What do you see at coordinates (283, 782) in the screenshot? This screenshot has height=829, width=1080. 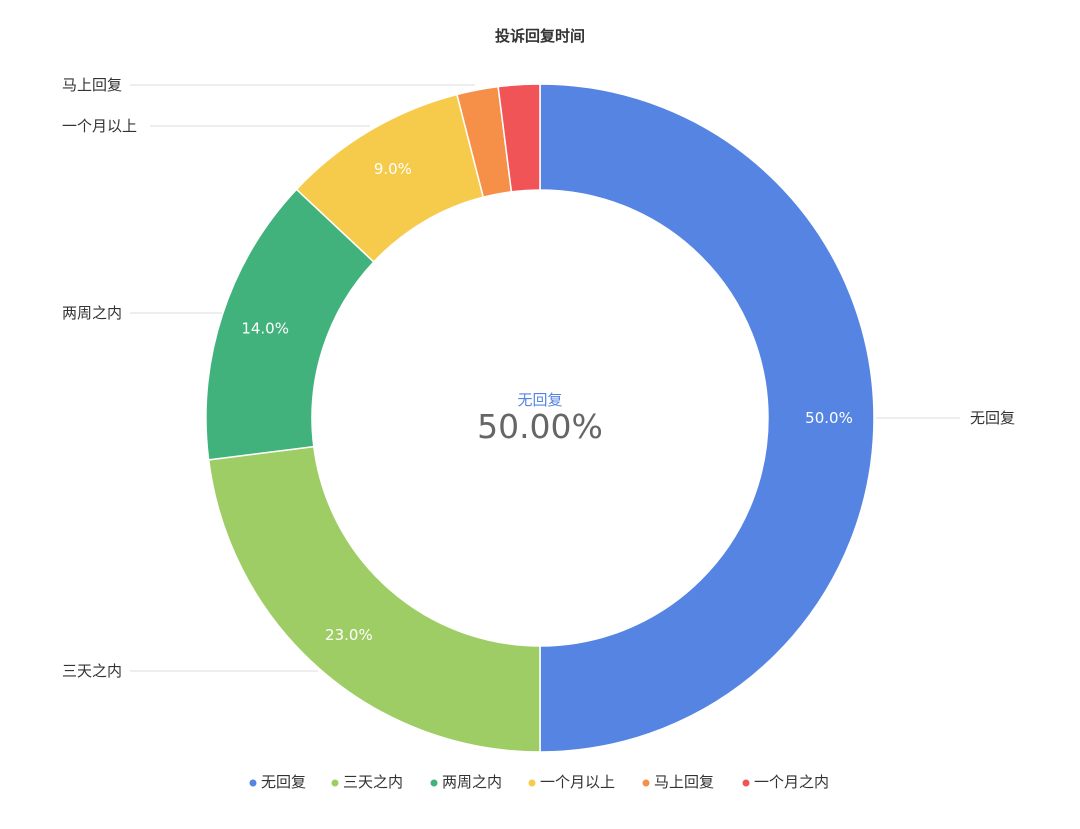 I see `legend-label-0: 无回复` at bounding box center [283, 782].